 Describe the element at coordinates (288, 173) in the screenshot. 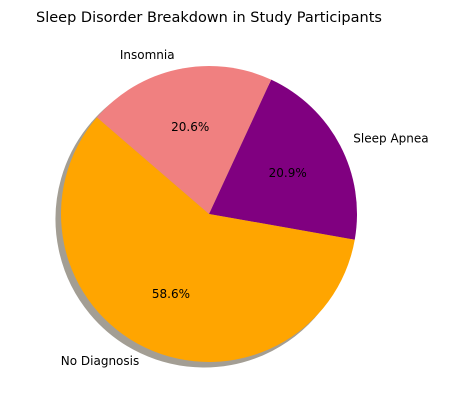

I see `pct-sleep-apnea: 20.9%` at that location.